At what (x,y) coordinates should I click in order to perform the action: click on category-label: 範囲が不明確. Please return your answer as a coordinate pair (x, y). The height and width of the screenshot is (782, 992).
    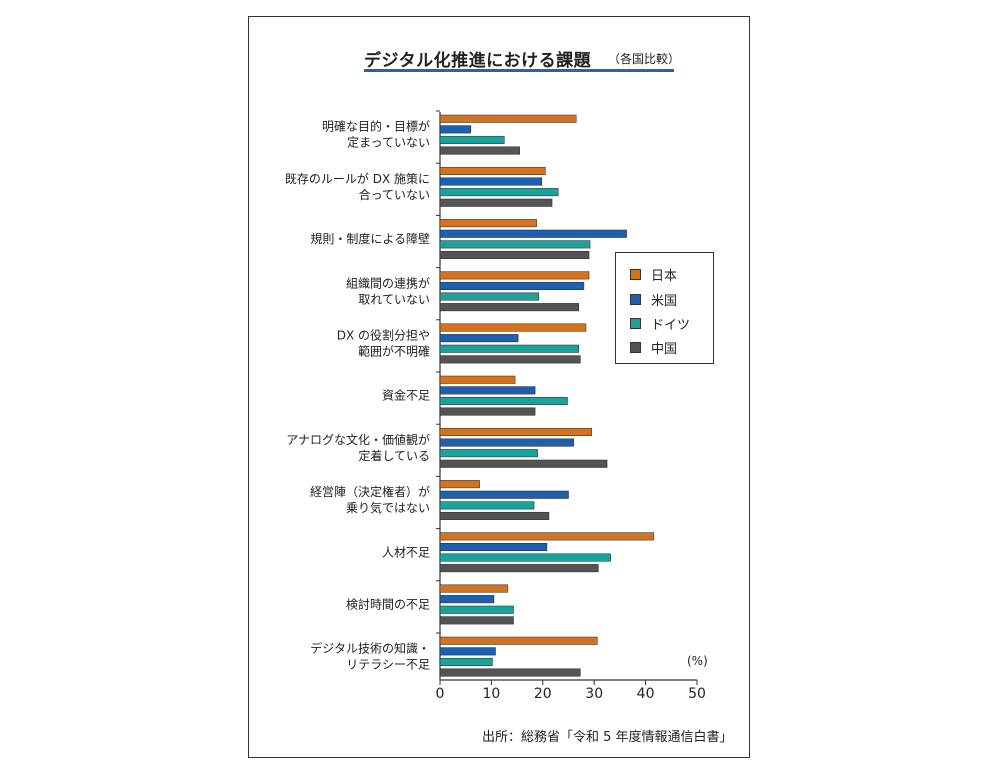
    Looking at the image, I should click on (394, 350).